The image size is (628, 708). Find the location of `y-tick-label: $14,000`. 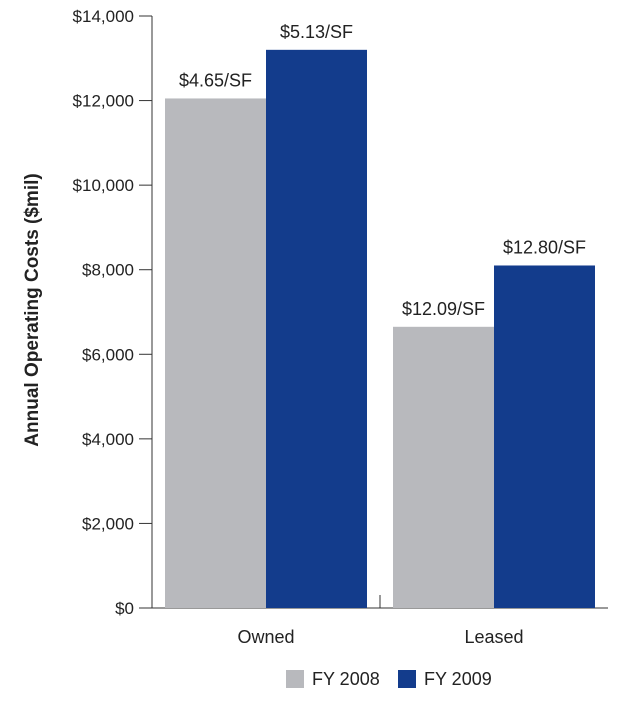

y-tick-label: $14,000 is located at coordinates (103, 16).